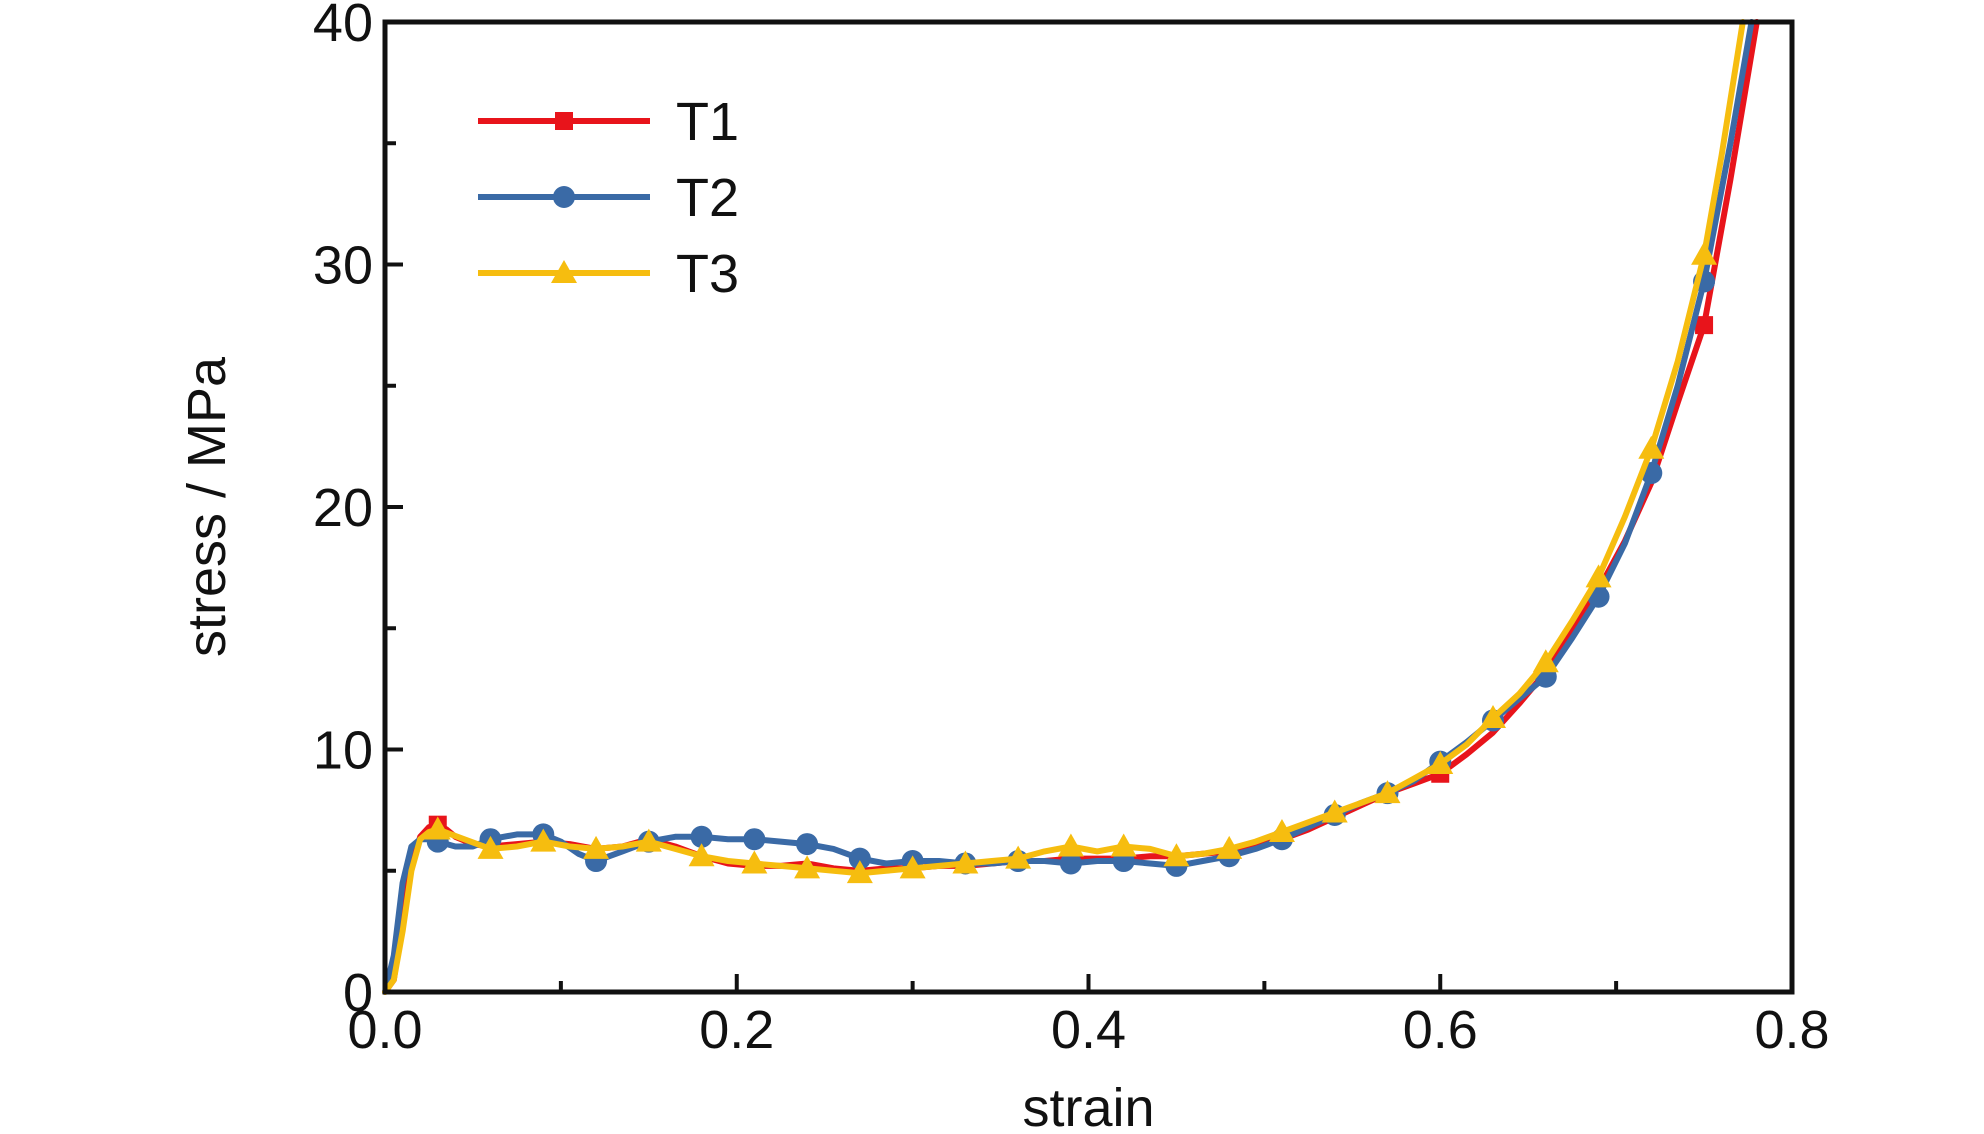 The height and width of the screenshot is (1134, 1984). Describe the element at coordinates (1704, 325) in the screenshot. I see `data-point-t1` at that location.